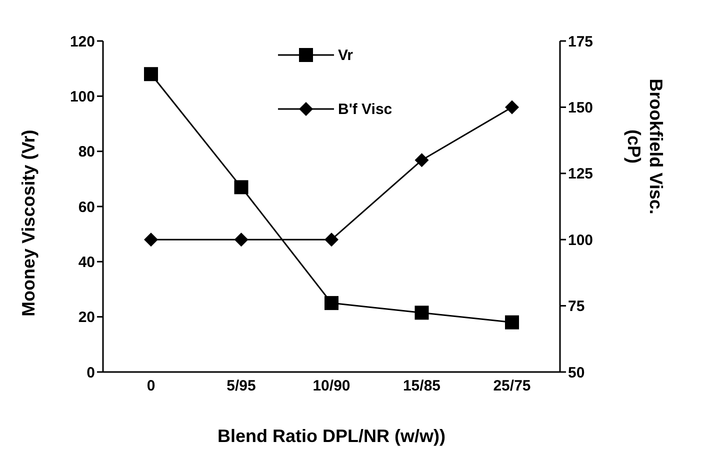 Image resolution: width=728 pixels, height=470 pixels. I want to click on legend-label: B'f Visc, so click(365, 109).